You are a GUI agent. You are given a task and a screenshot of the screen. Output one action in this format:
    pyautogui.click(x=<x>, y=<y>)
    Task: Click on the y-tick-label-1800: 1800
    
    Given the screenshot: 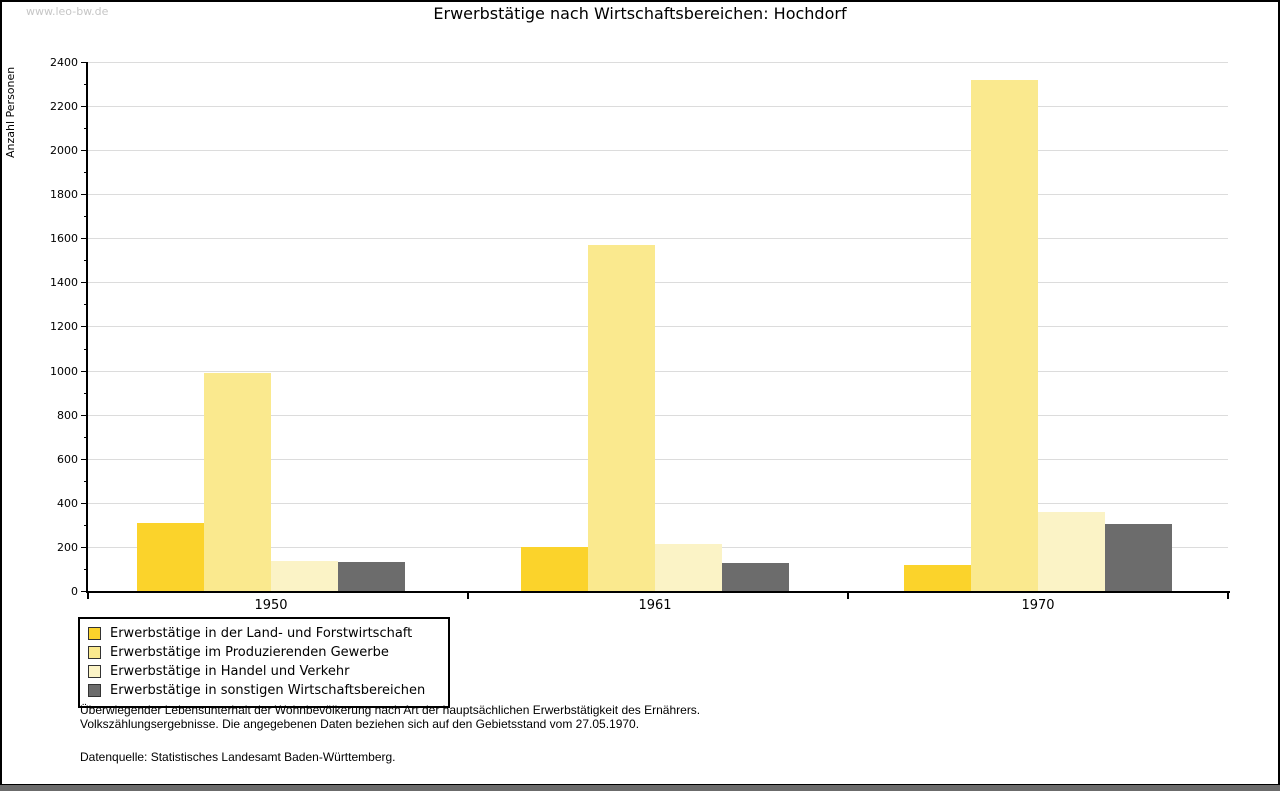 What is the action you would take?
    pyautogui.click(x=64, y=194)
    